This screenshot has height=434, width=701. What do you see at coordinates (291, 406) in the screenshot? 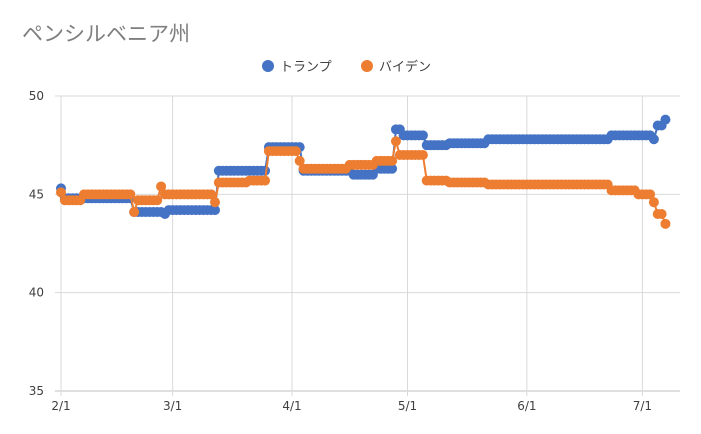
I see `x-tick-label: 4/1` at bounding box center [291, 406].